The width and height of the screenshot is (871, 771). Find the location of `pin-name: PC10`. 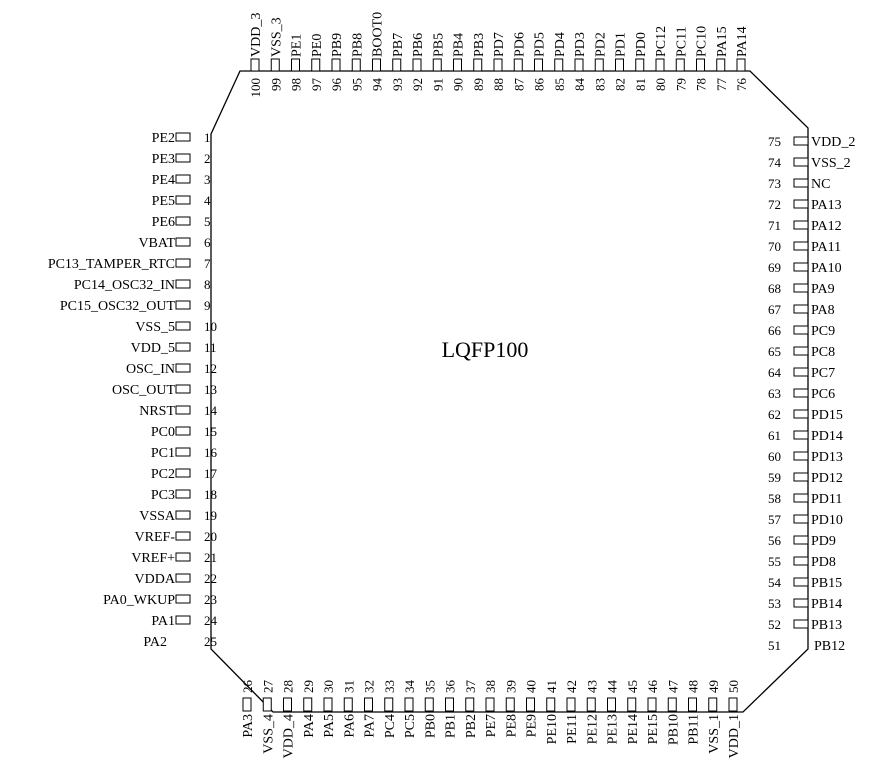

pin-name: PC10 is located at coordinates (702, 41).